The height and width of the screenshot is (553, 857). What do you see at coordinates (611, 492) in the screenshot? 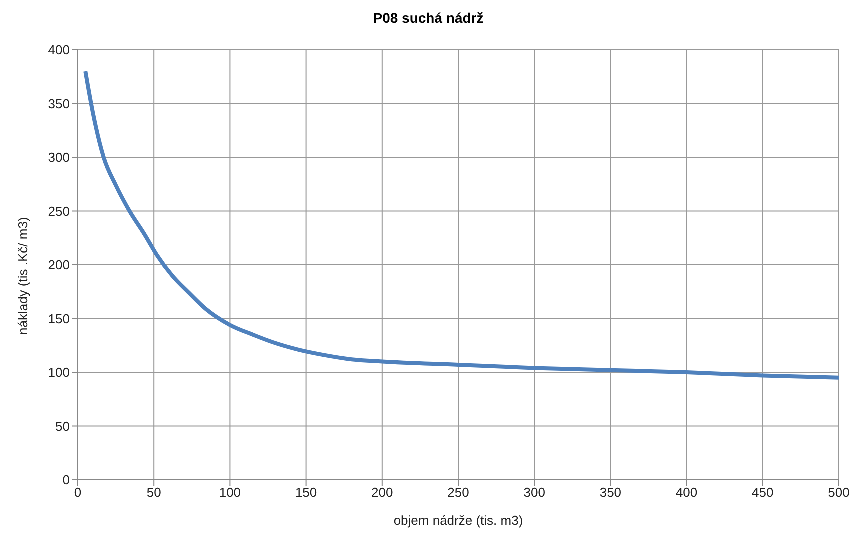
I see `x-tick-label: 350` at bounding box center [611, 492].